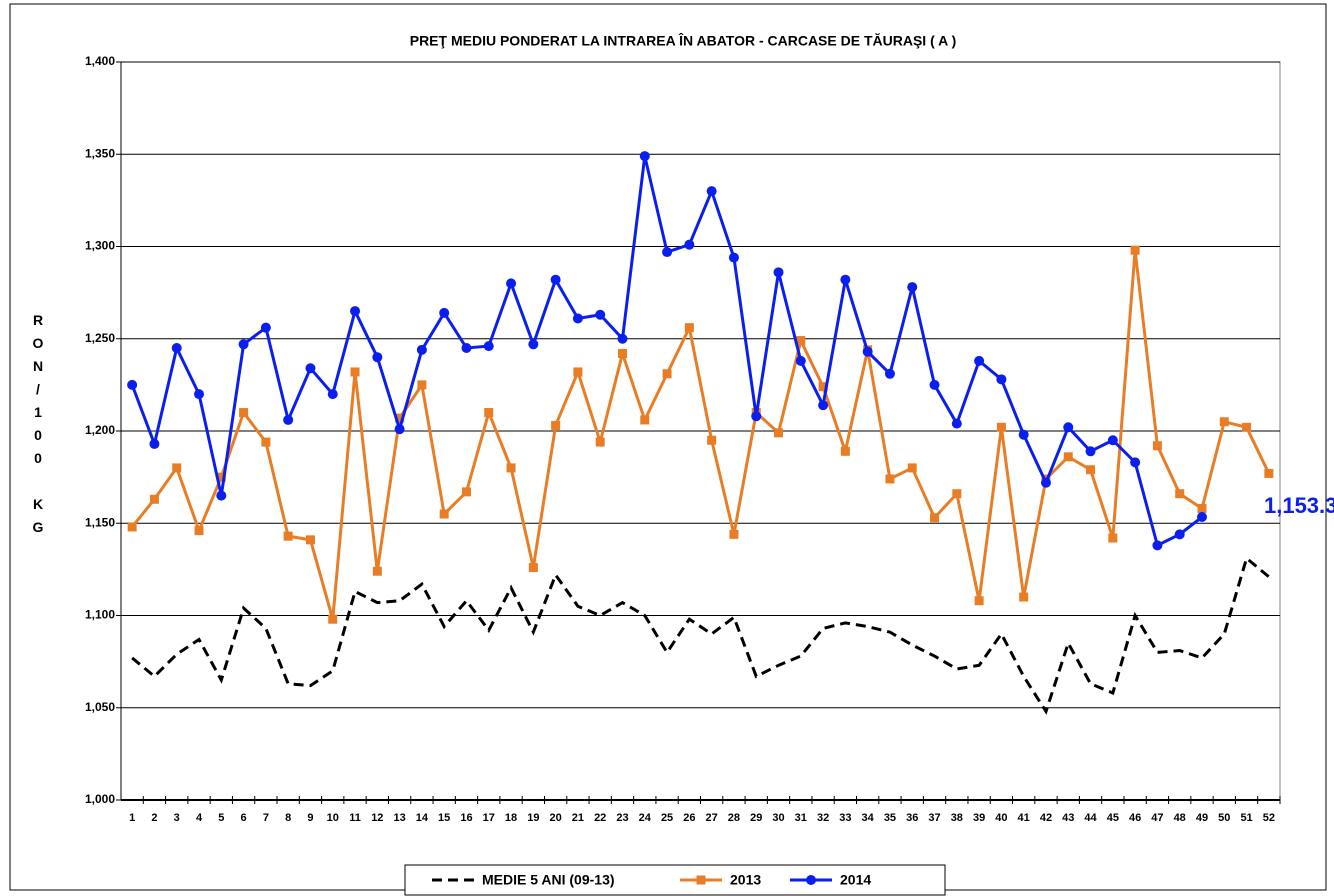 The image size is (1334, 896). What do you see at coordinates (1224, 818) in the screenshot?
I see `x-tick-label: 50` at bounding box center [1224, 818].